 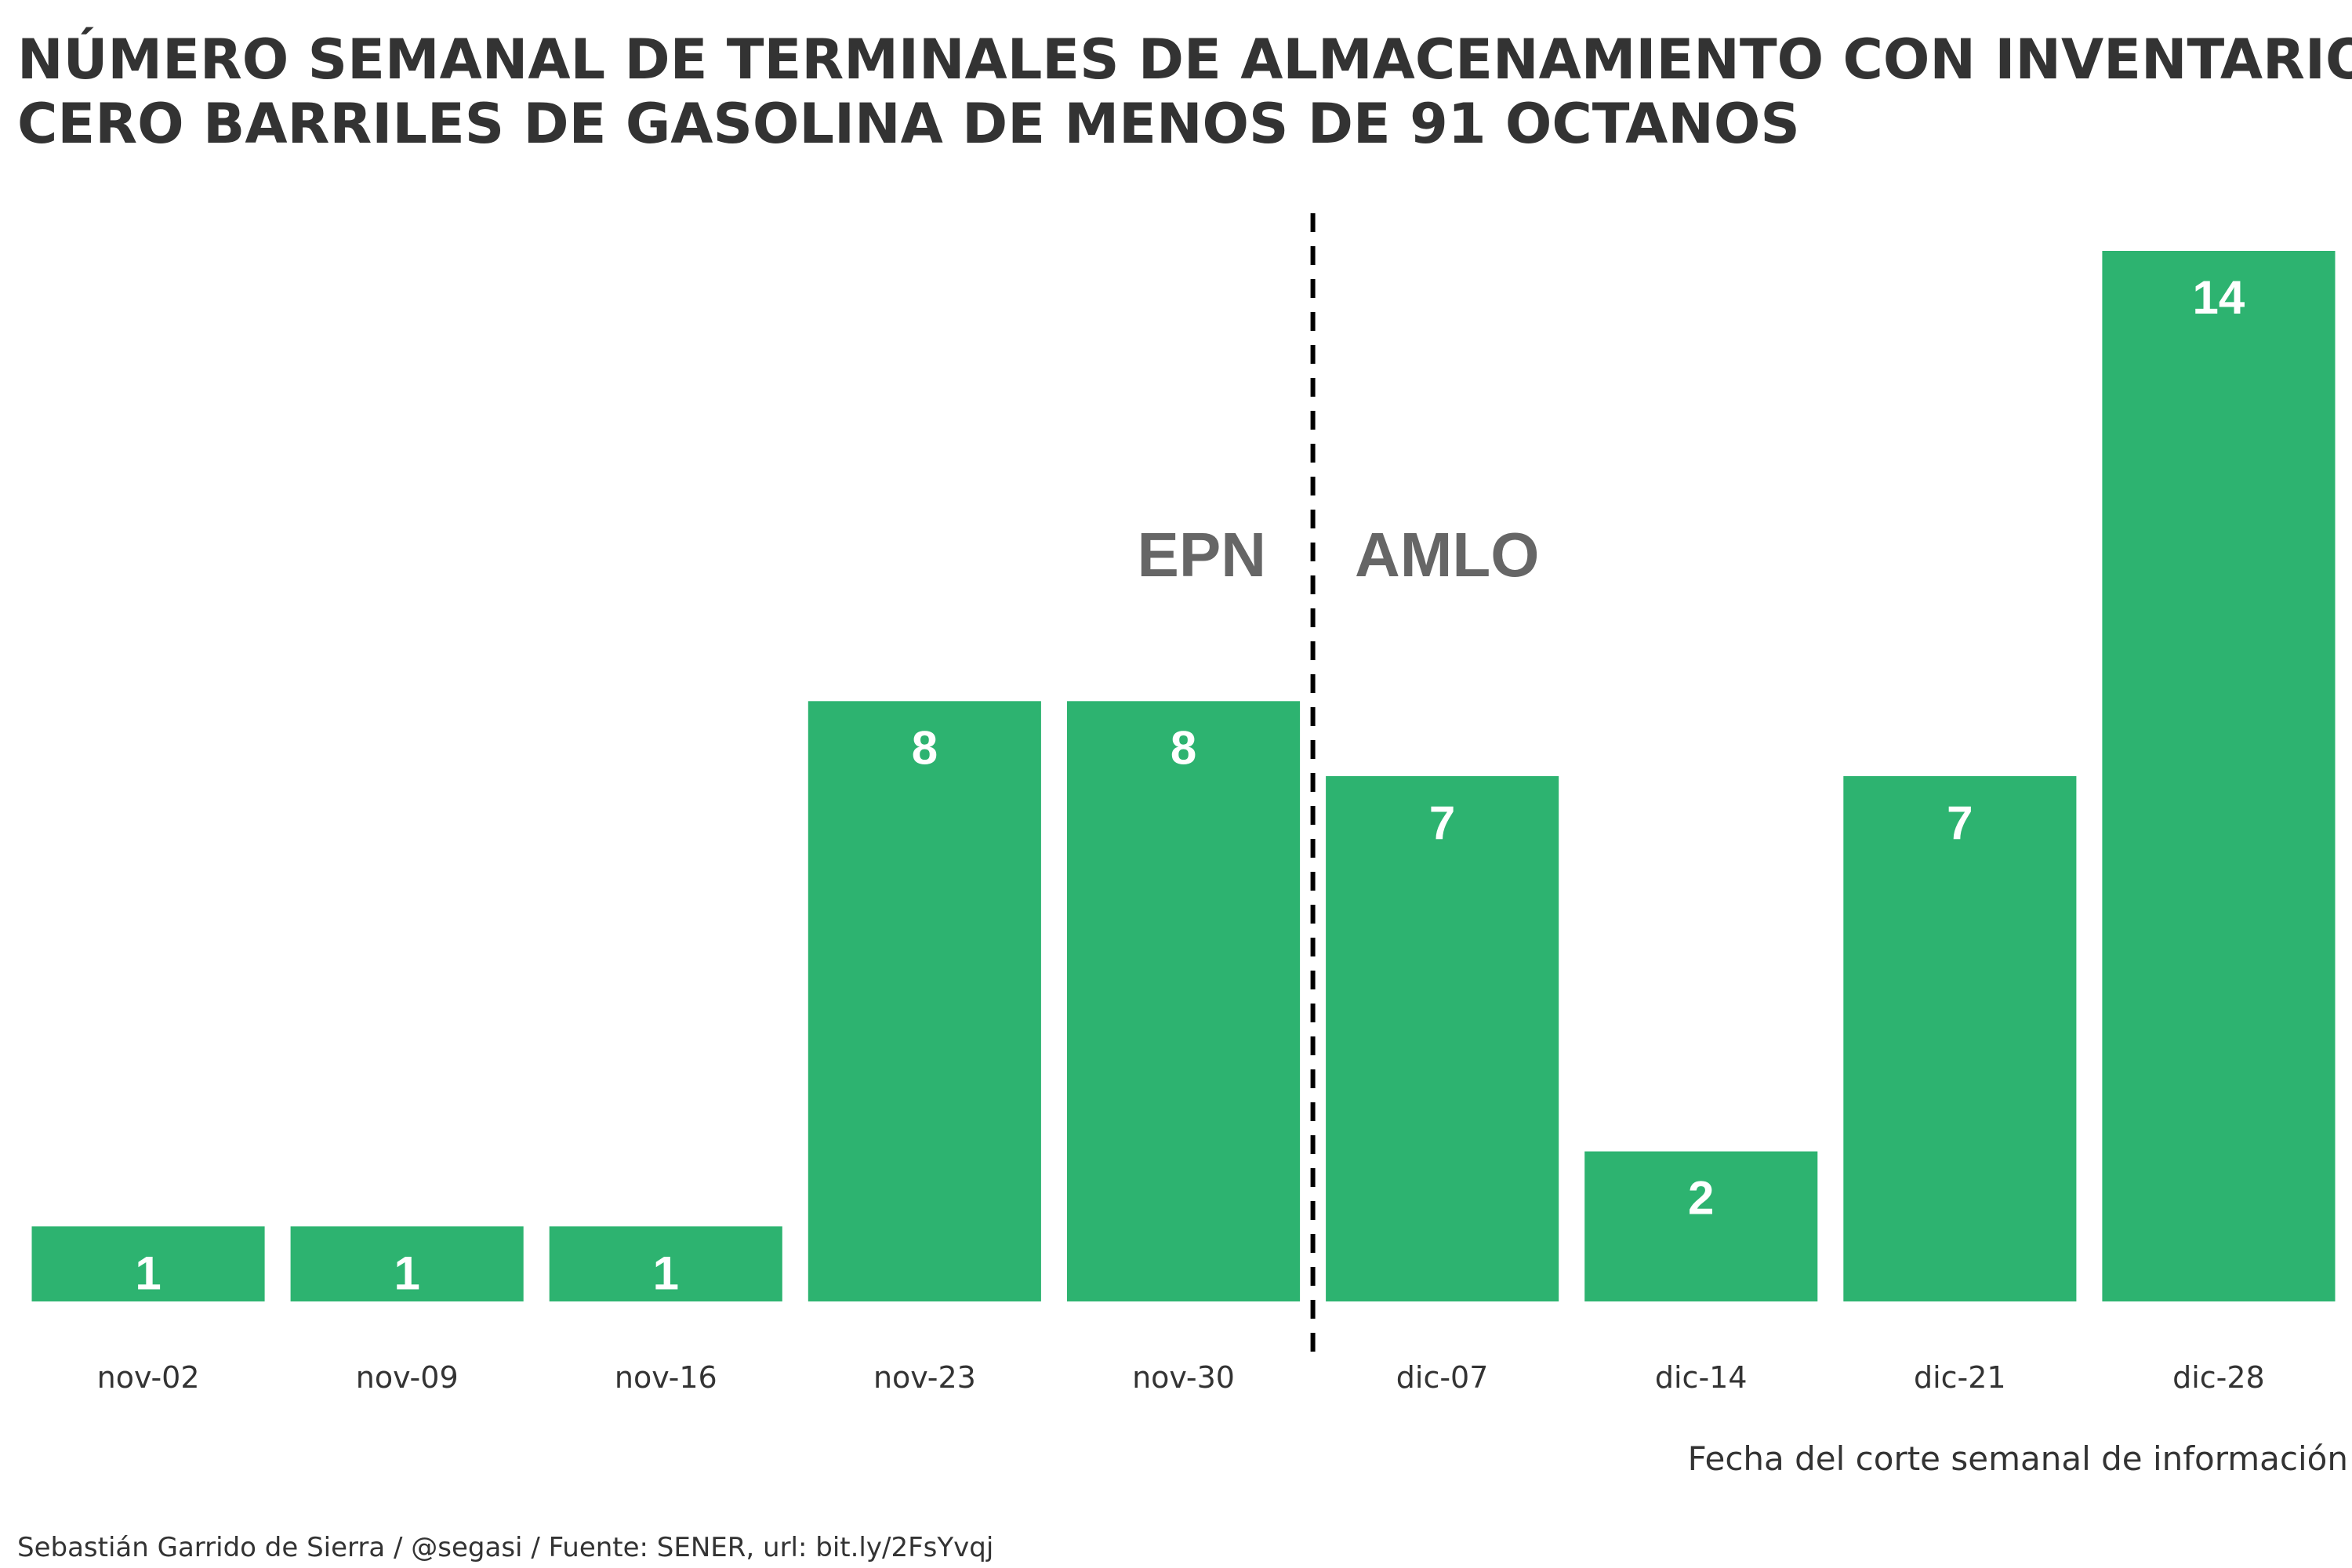 What do you see at coordinates (1960, 1377) in the screenshot?
I see `x-tick-label-dic-21: dic-21` at bounding box center [1960, 1377].